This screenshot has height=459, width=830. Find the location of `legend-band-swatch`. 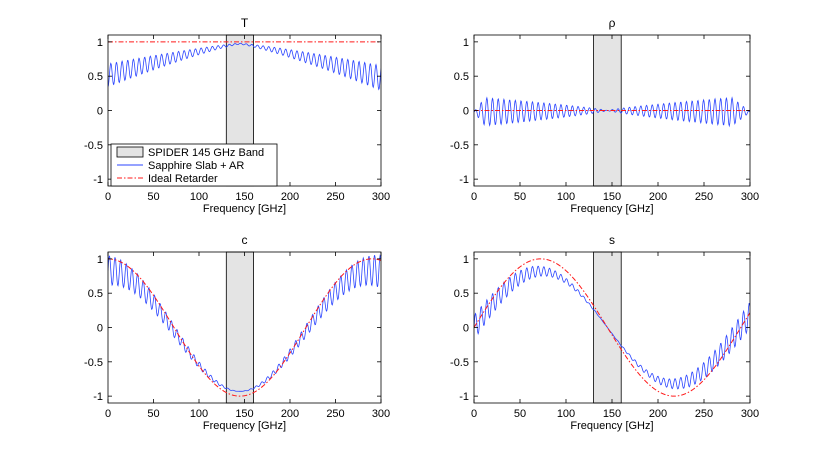

legend-band-swatch is located at coordinates (130, 152).